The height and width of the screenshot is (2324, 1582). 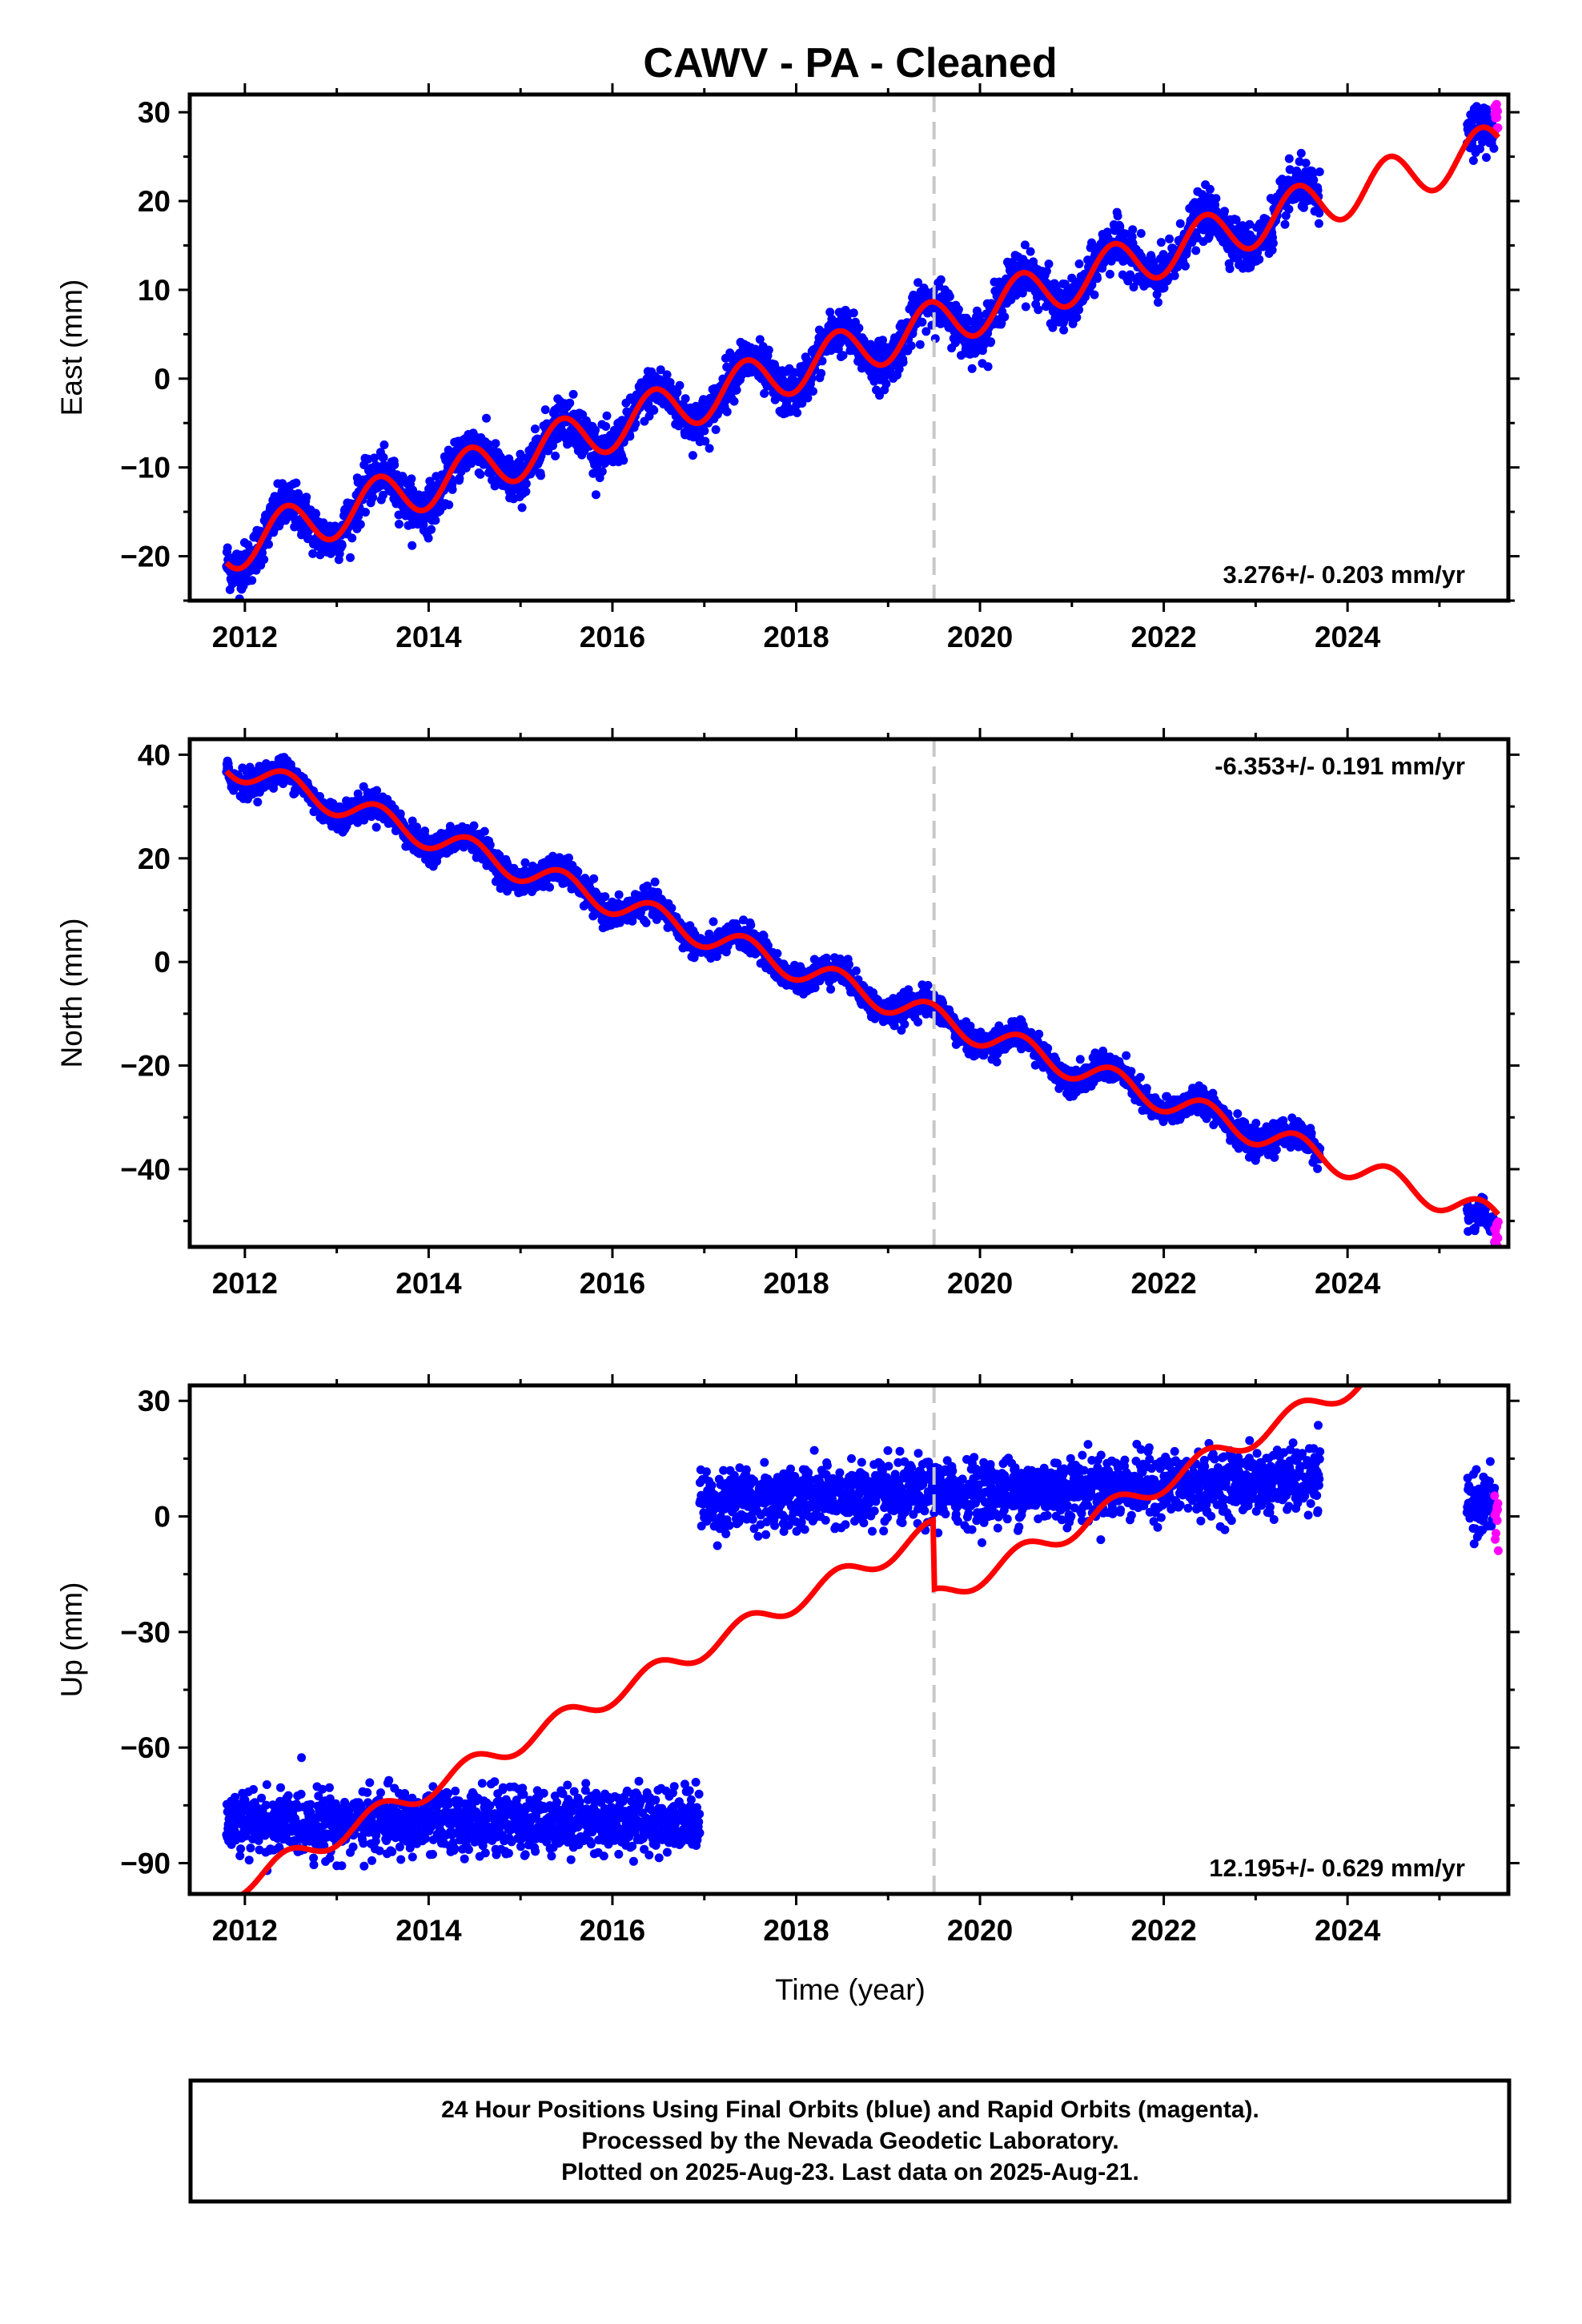 What do you see at coordinates (612, 637) in the screenshot?
I see `x-tick-label: 2016` at bounding box center [612, 637].